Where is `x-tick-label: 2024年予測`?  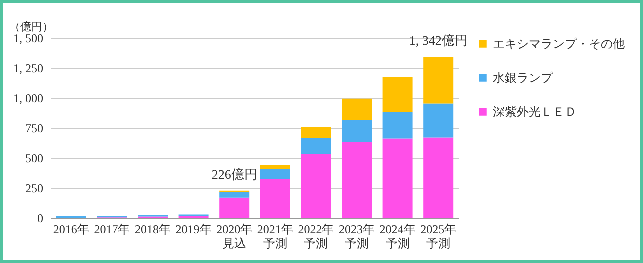
x-tick-label: 2024年予測 is located at coordinates (398, 236).